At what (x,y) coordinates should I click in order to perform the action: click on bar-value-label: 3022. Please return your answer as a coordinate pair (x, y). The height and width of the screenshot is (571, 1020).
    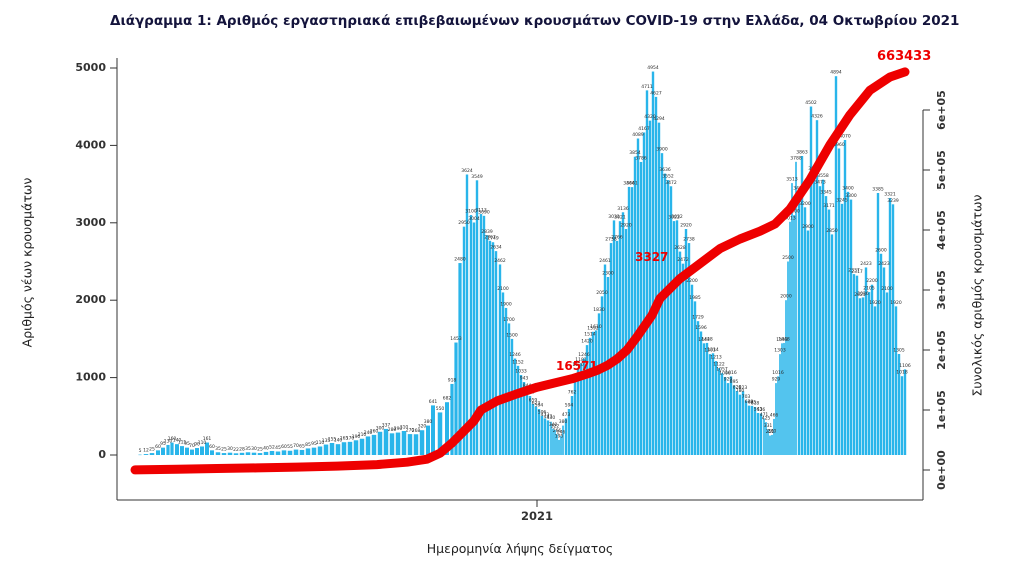
    Looking at the image, I should click on (674, 218).